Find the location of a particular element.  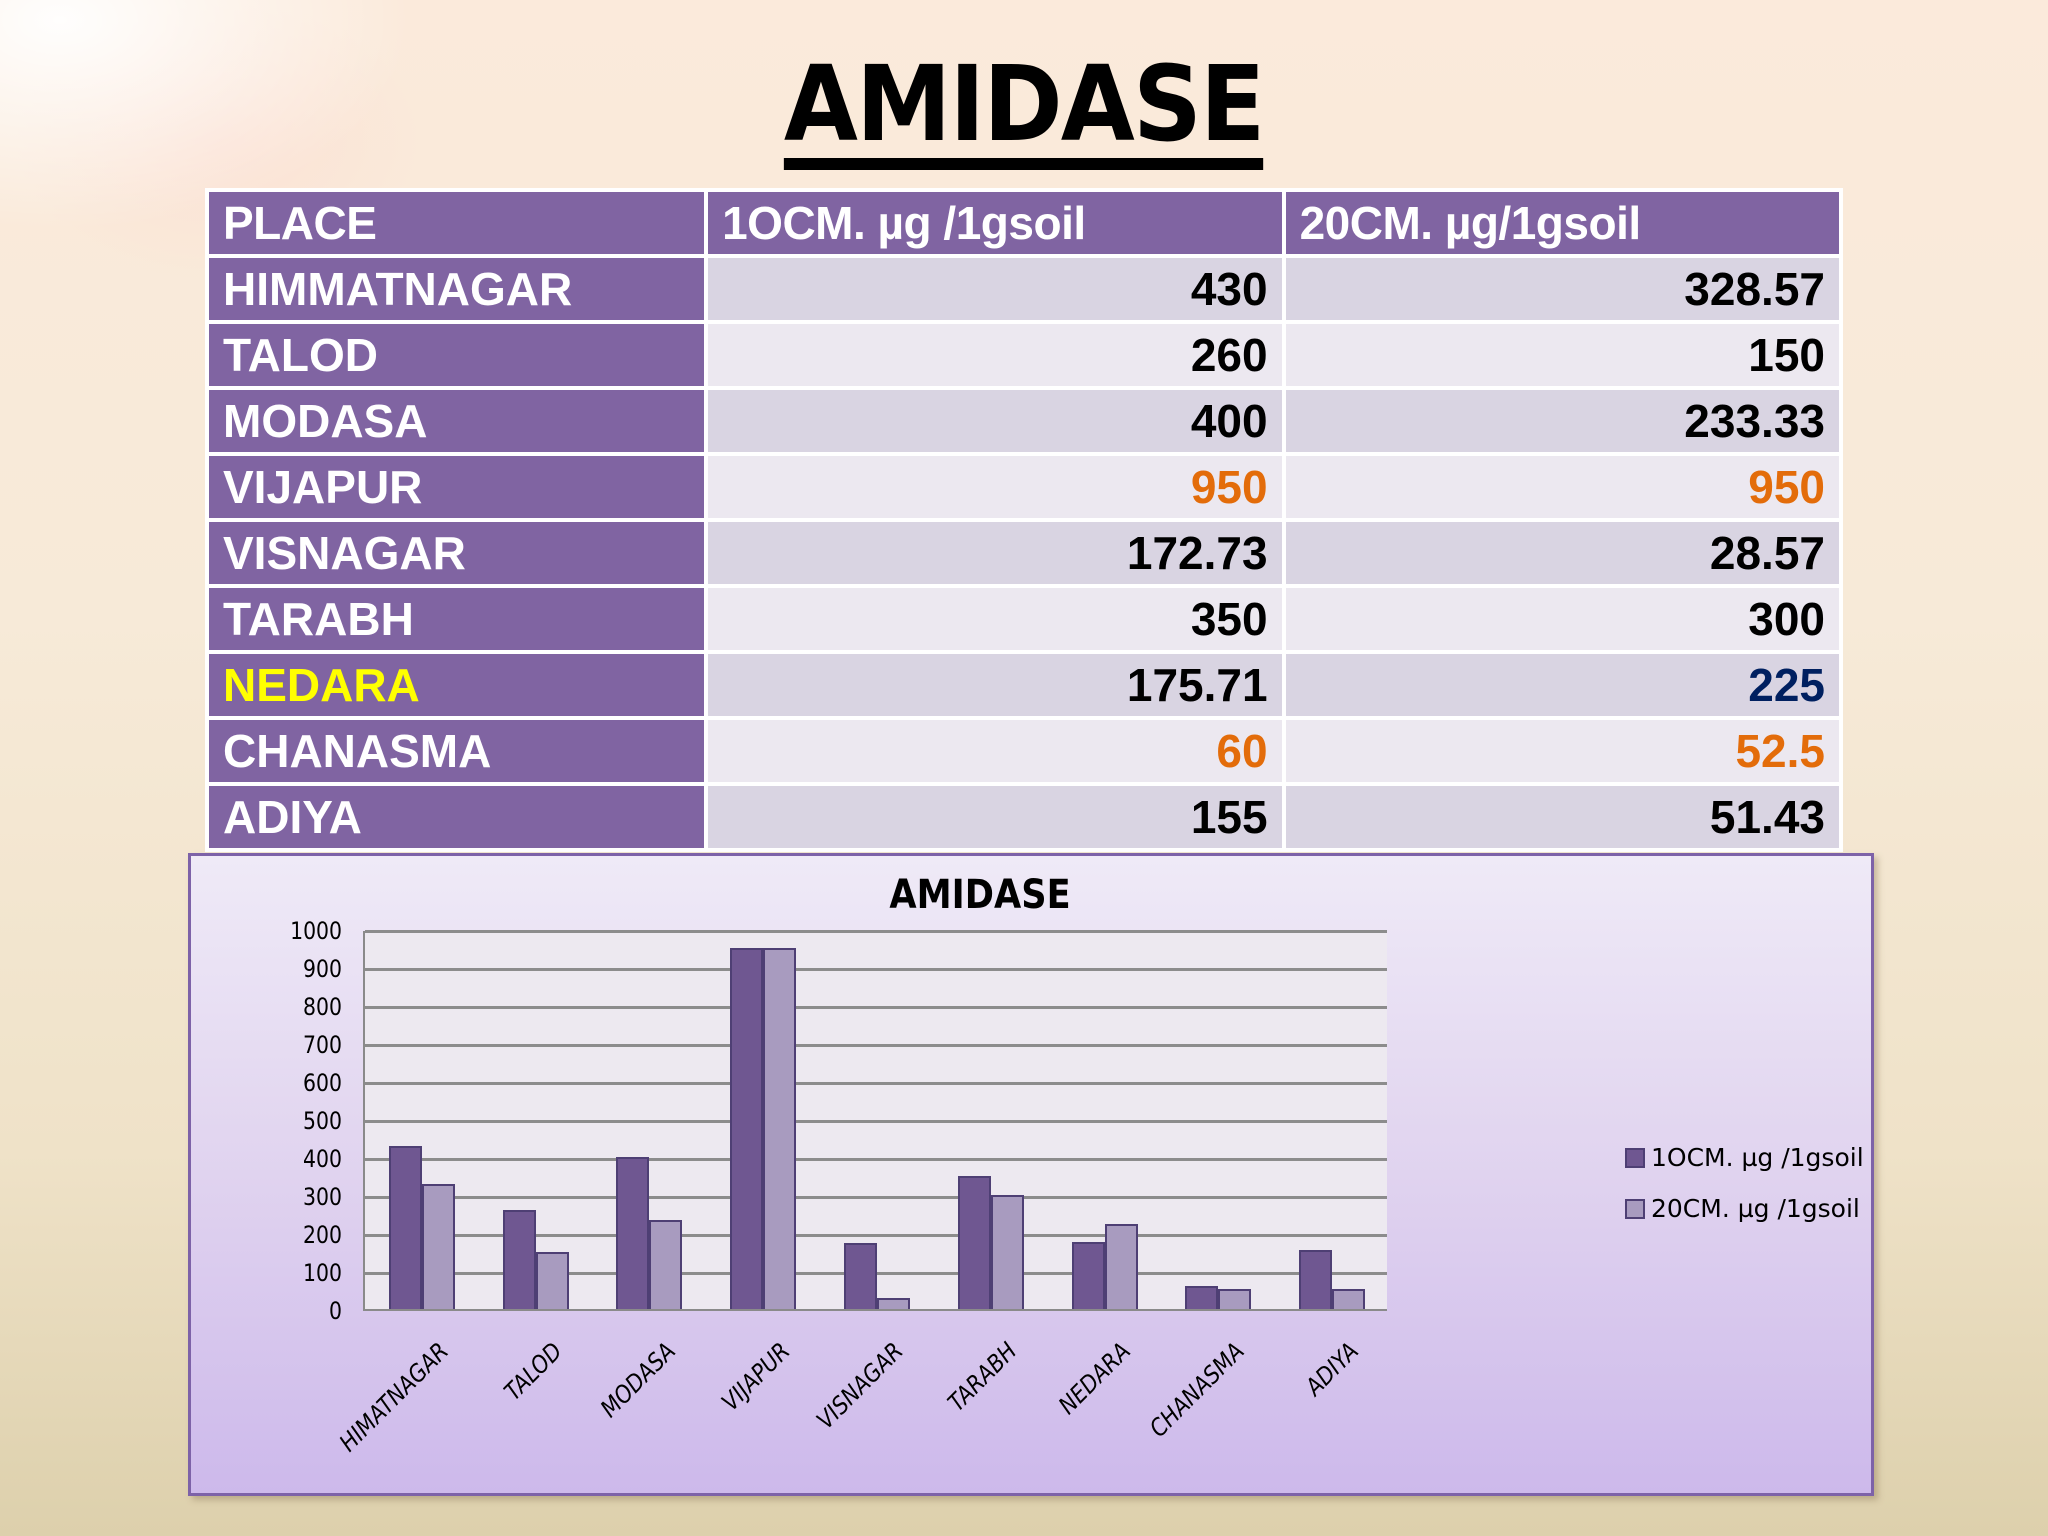

legend-label: 1OCM. µg /1gsoil is located at coordinates (1757, 1157).